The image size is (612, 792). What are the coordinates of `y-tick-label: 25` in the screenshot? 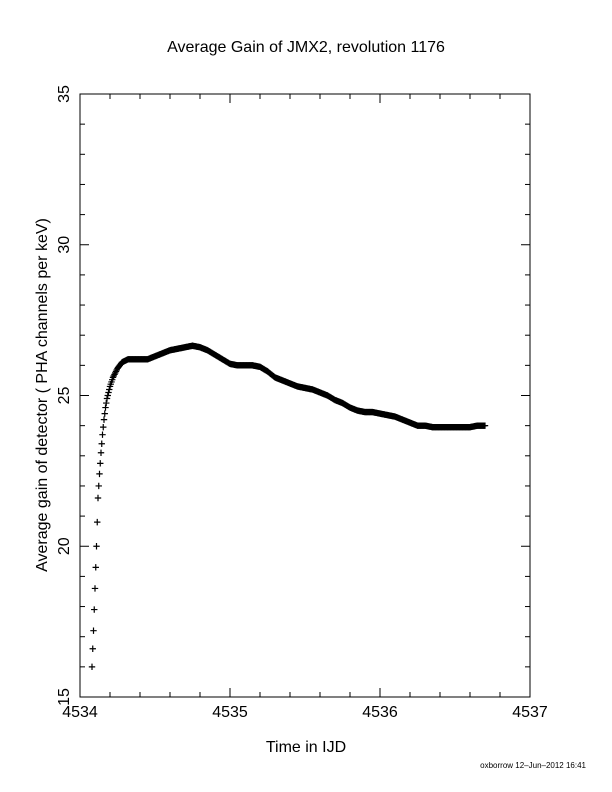 It's located at (64, 396).